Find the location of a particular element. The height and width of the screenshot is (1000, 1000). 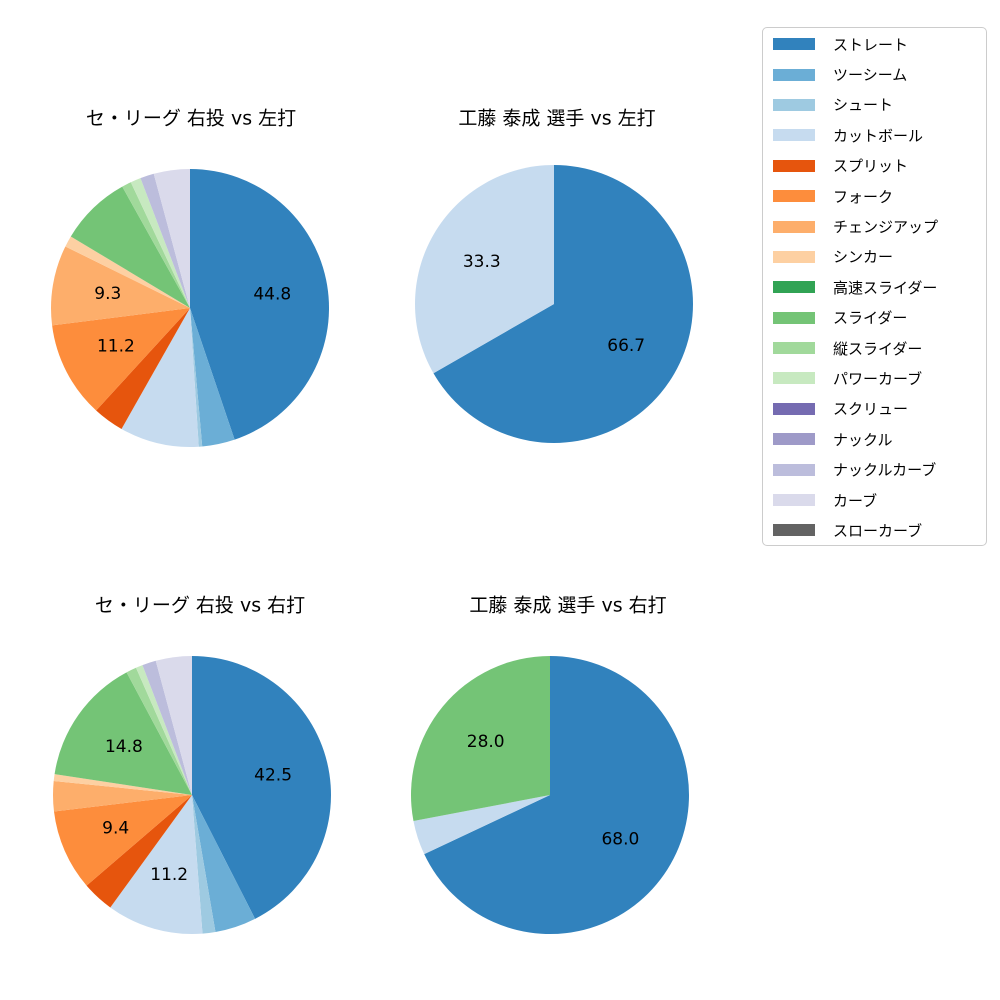

legend-item: ナックル is located at coordinates (874, 439).